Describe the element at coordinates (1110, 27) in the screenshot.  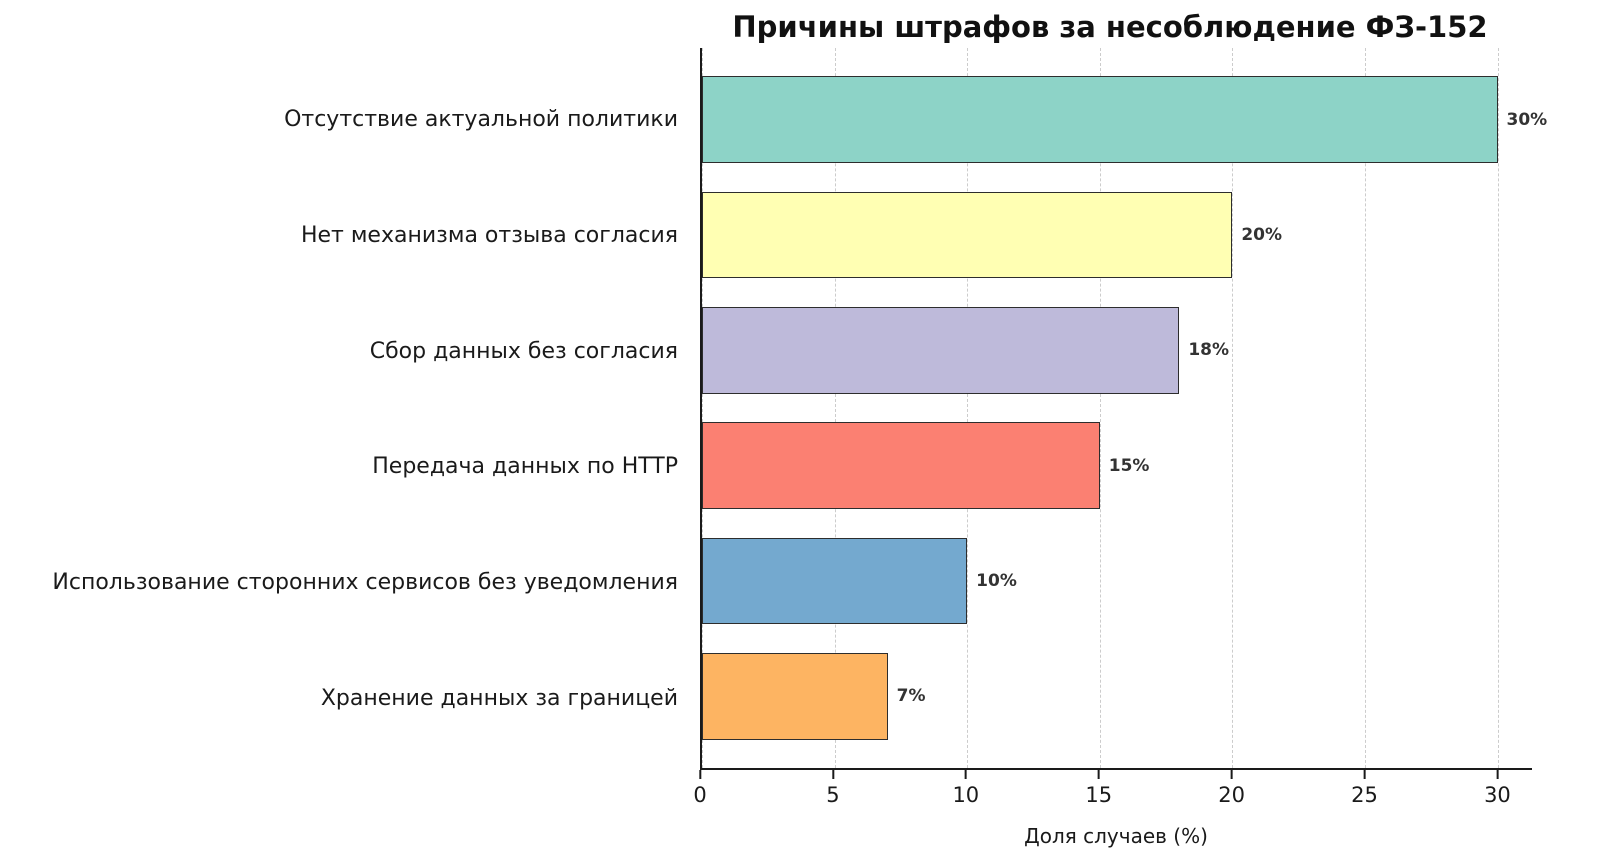
I see `chart-title: Причины штрафов за несоблюдение ФЗ-152` at that location.